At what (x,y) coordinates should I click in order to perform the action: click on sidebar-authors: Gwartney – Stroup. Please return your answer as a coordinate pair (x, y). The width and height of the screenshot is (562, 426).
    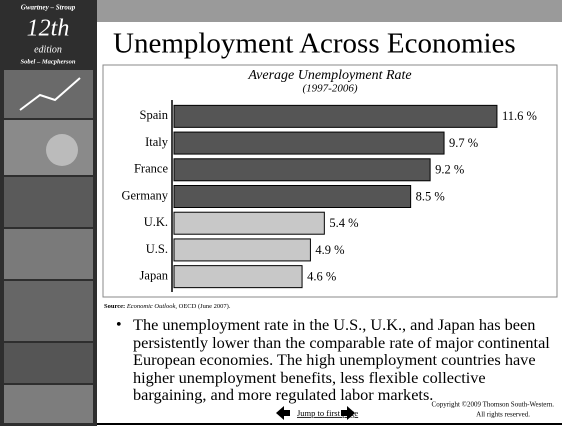
    Looking at the image, I should click on (48, 8).